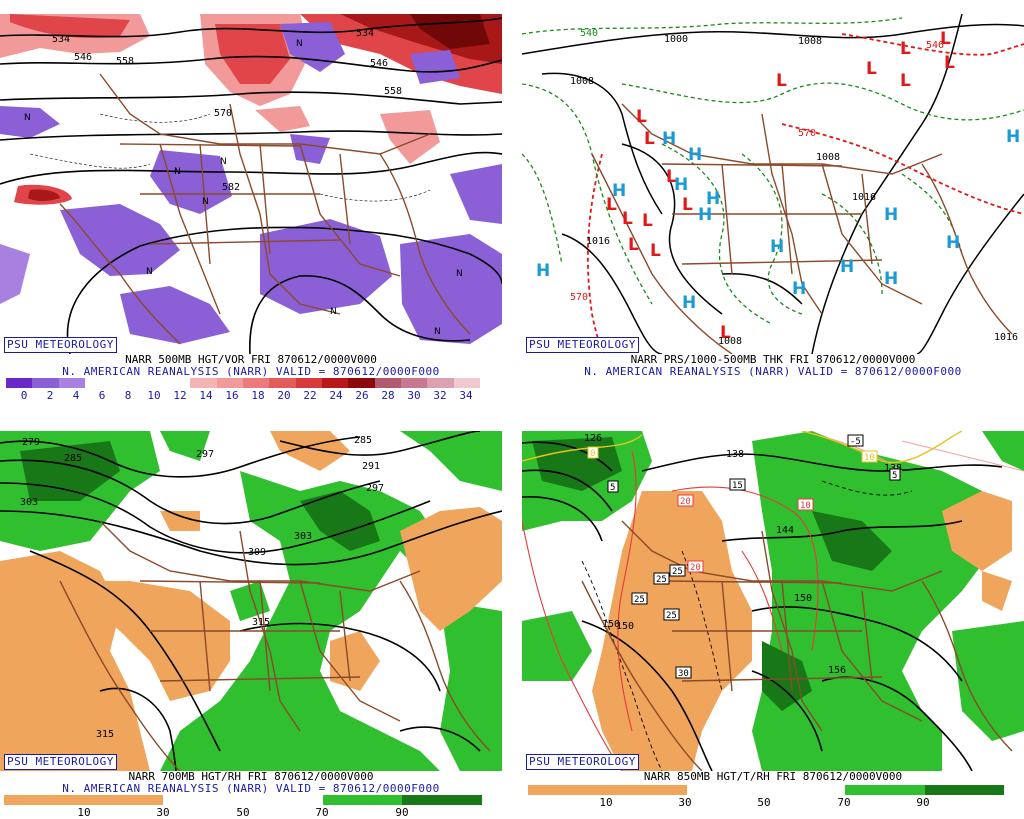 The height and width of the screenshot is (819, 1024). I want to click on tick-label: 26, so click(362, 395).